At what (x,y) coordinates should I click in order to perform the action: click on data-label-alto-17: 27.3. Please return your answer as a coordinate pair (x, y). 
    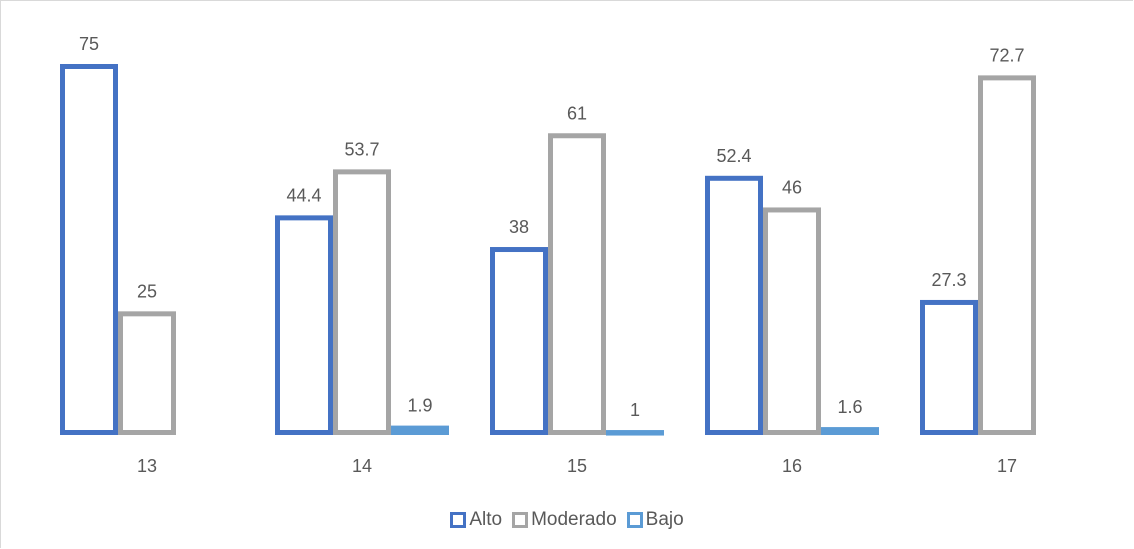
    Looking at the image, I should click on (948, 280).